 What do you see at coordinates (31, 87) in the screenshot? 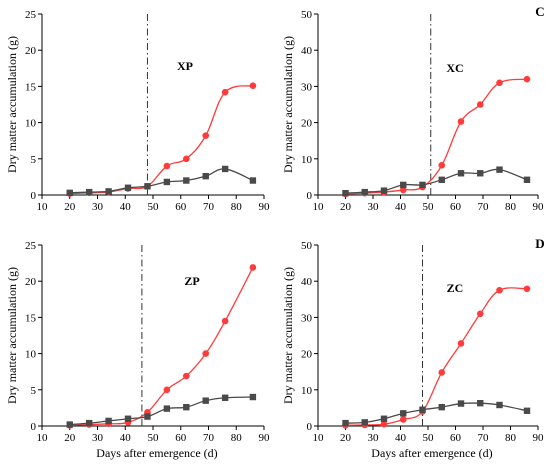
I see `y-tick-label: 15` at bounding box center [31, 87].